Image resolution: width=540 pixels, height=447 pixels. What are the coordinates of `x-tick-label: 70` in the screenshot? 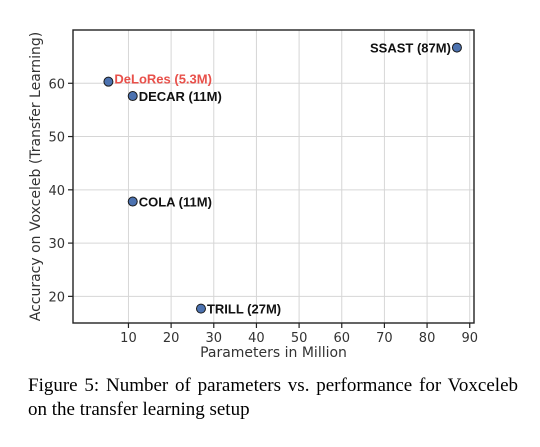 It's located at (384, 338).